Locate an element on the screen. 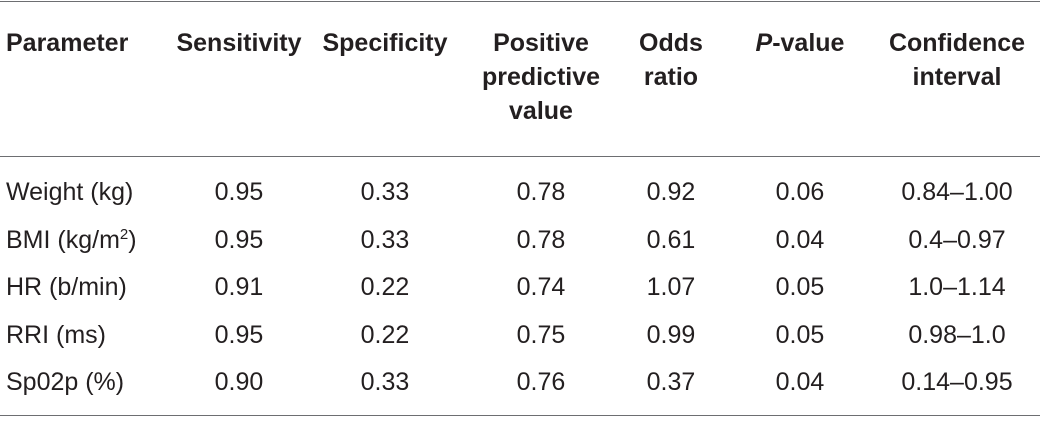 This screenshot has width=1048, height=422. header-ci-line1: Confidence is located at coordinates (957, 43).